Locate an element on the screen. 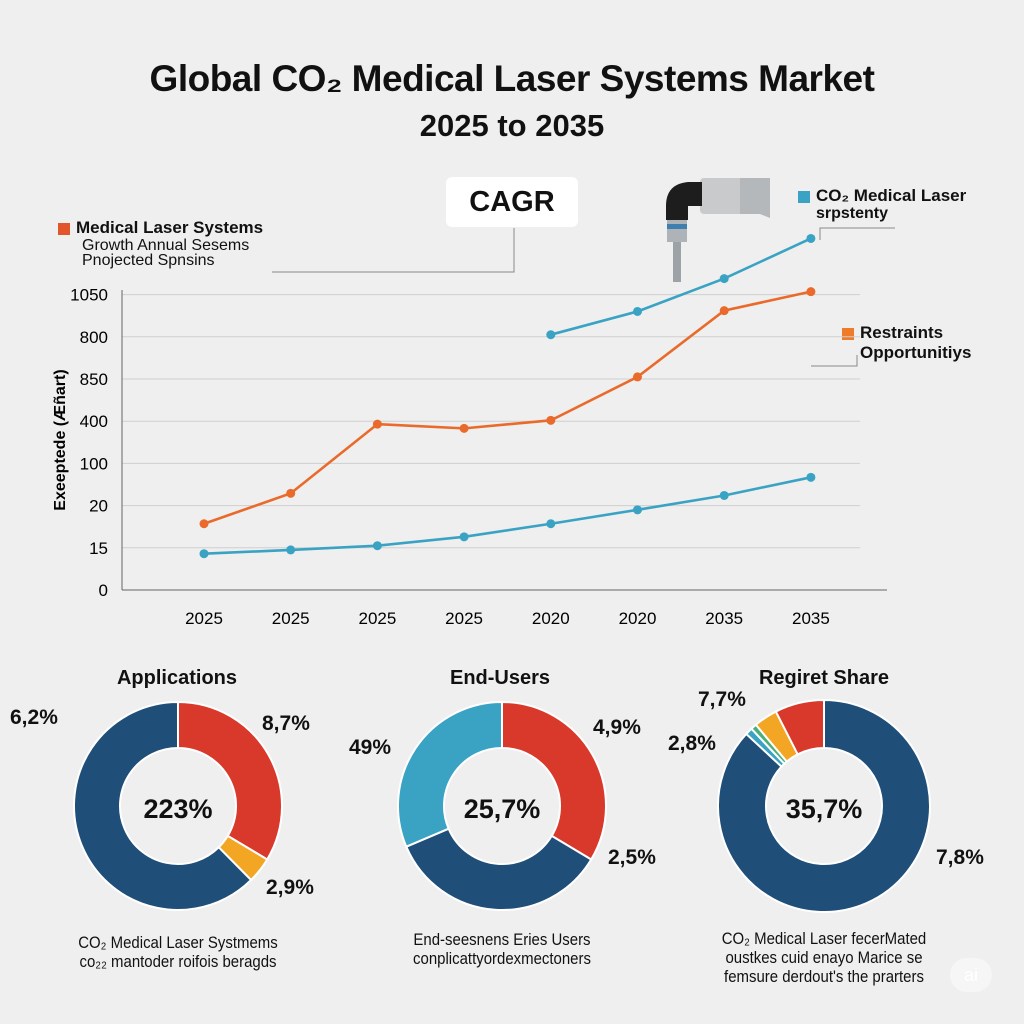 The width and height of the screenshot is (1024, 1024). chart-subtitle: 2025 to 2035 is located at coordinates (512, 125).